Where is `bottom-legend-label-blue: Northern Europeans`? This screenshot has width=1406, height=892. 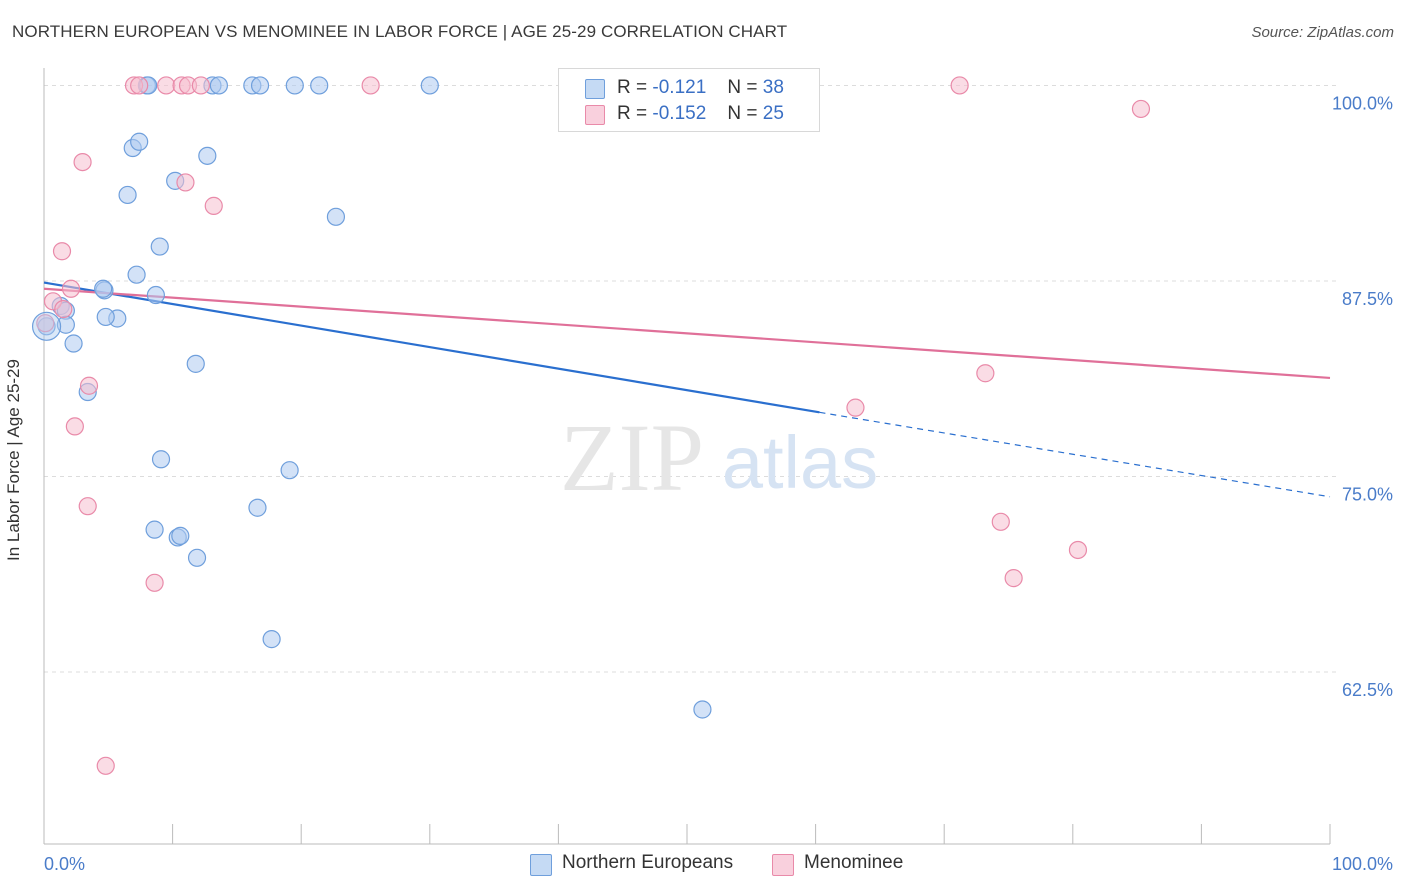
bottom-legend-label-blue: Northern Europeans is located at coordinates (648, 862).